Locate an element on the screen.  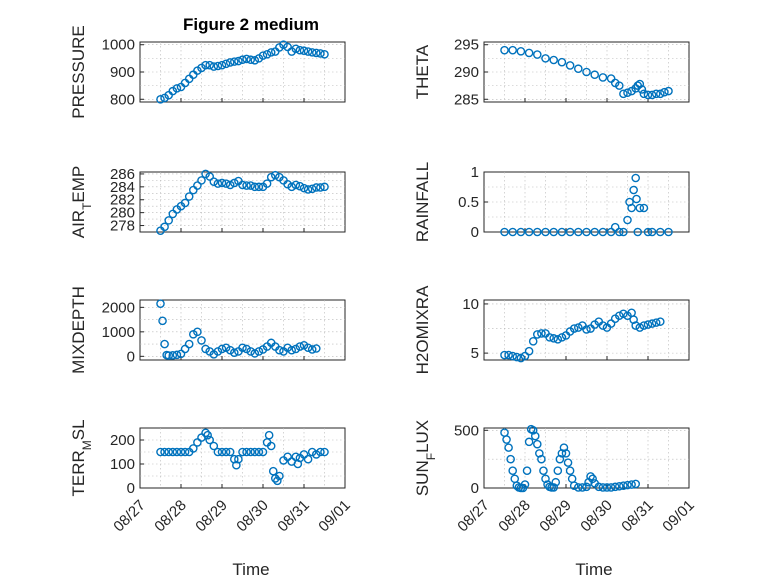
axes-6-frame is located at coordinates (586, 330).